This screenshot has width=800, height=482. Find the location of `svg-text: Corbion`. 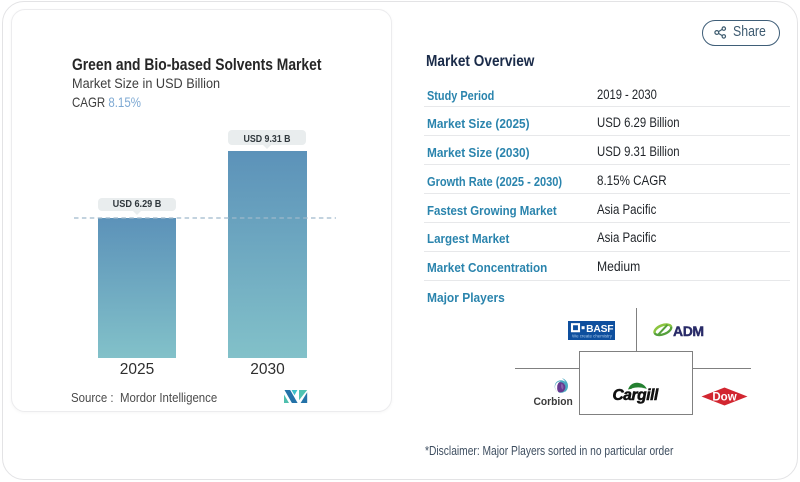

svg-text: Corbion is located at coordinates (552, 401).